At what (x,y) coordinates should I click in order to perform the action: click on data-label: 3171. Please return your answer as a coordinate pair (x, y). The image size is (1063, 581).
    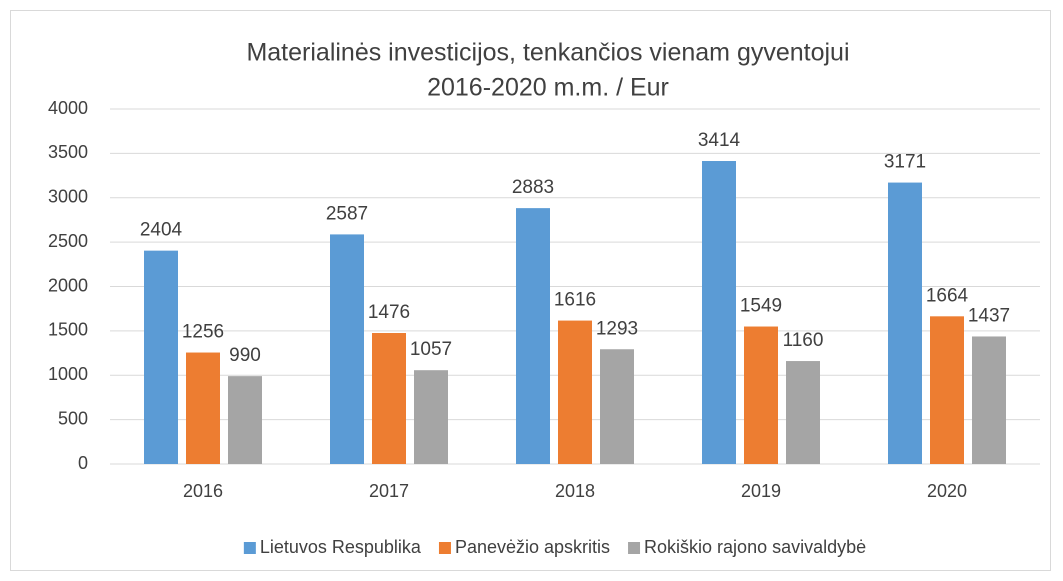
    Looking at the image, I should click on (905, 162).